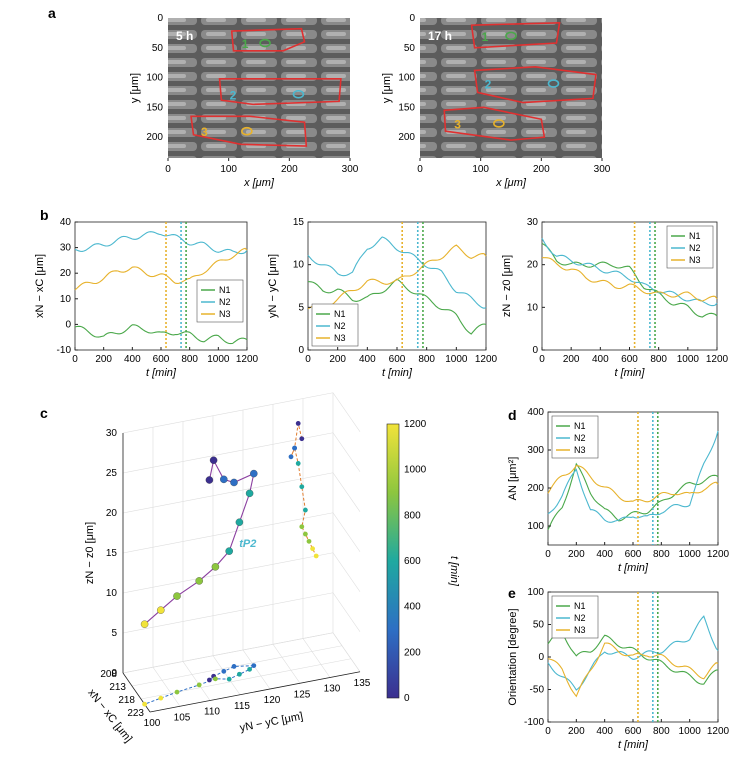 The width and height of the screenshot is (750, 764). Describe the element at coordinates (301, 307) in the screenshot. I see `y-tick-label: 5` at that location.